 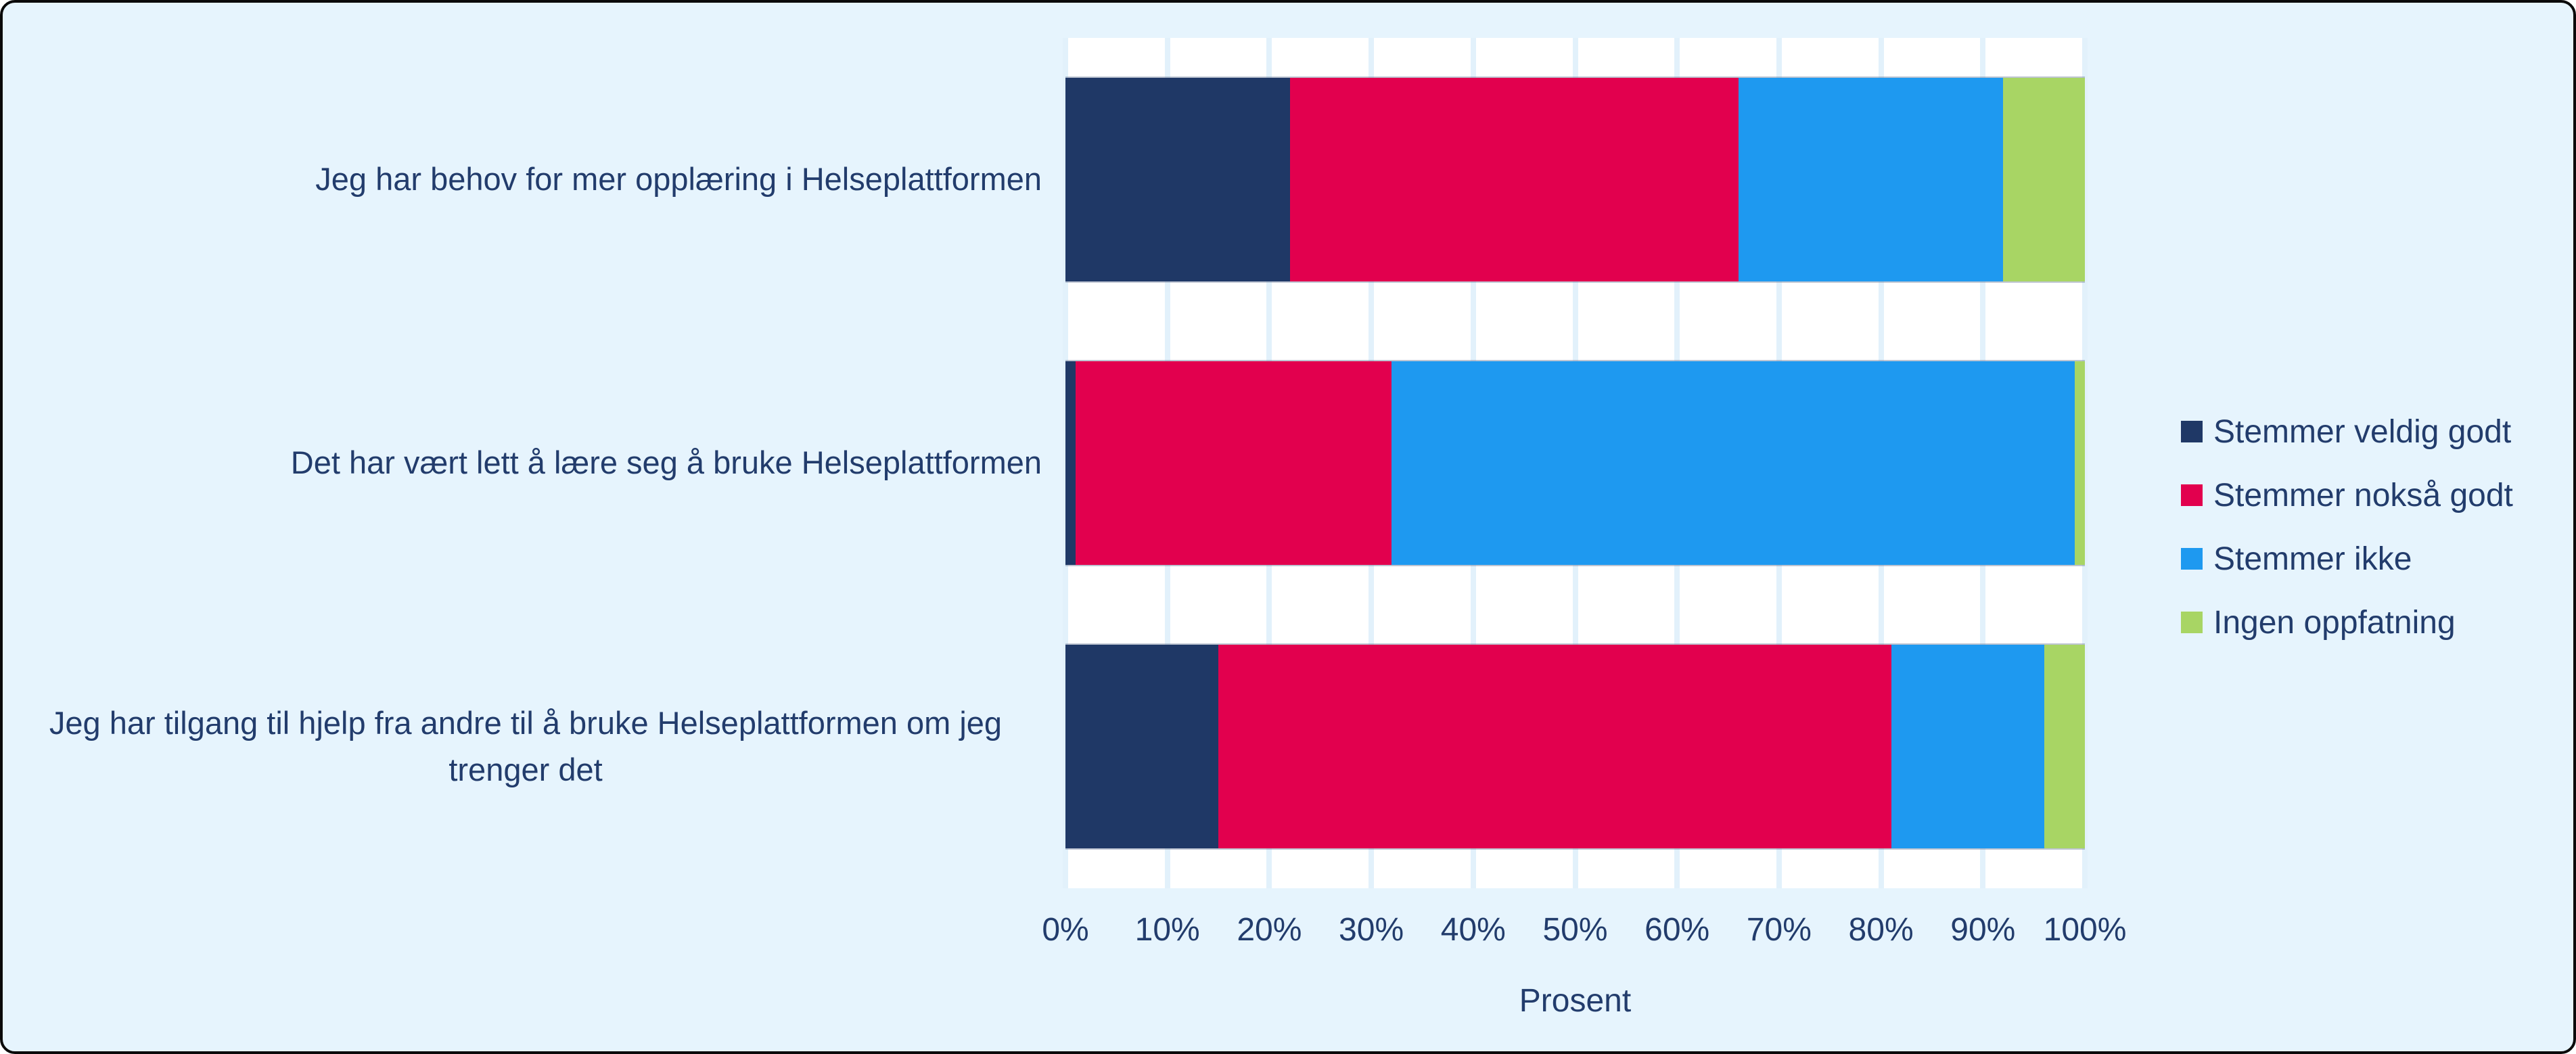 I want to click on legend-item: Ingen oppfatning, so click(x=2347, y=622).